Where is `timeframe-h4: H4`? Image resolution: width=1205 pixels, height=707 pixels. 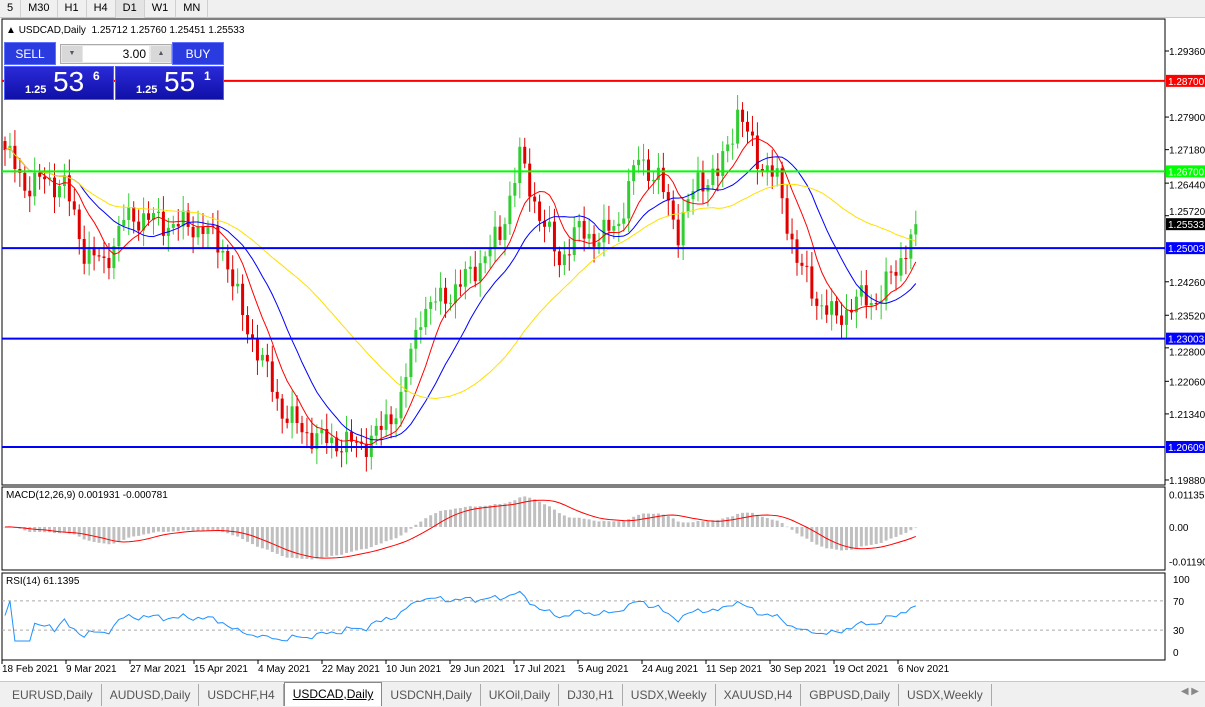 timeframe-h4: H4 is located at coordinates (101, 9).